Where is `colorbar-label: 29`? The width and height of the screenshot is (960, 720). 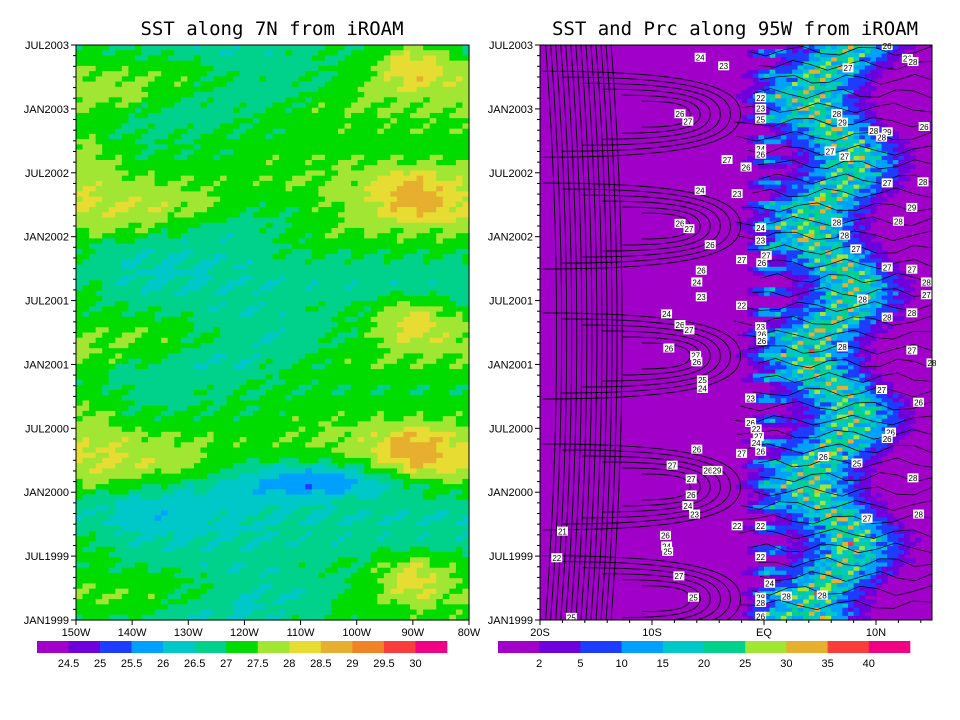
colorbar-label: 29 is located at coordinates (352, 664).